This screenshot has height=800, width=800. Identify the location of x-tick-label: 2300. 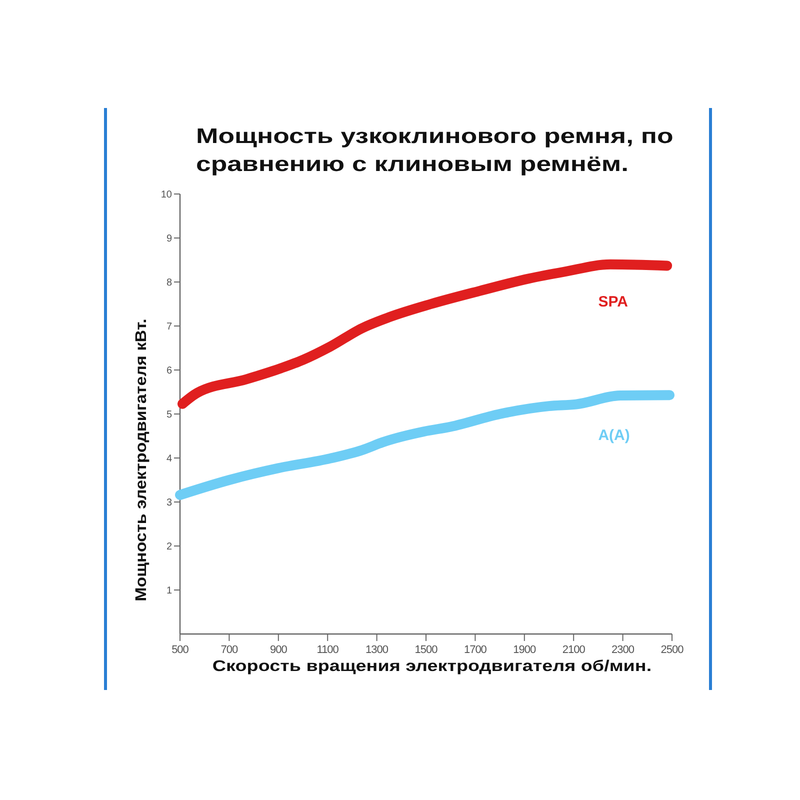
(623, 650).